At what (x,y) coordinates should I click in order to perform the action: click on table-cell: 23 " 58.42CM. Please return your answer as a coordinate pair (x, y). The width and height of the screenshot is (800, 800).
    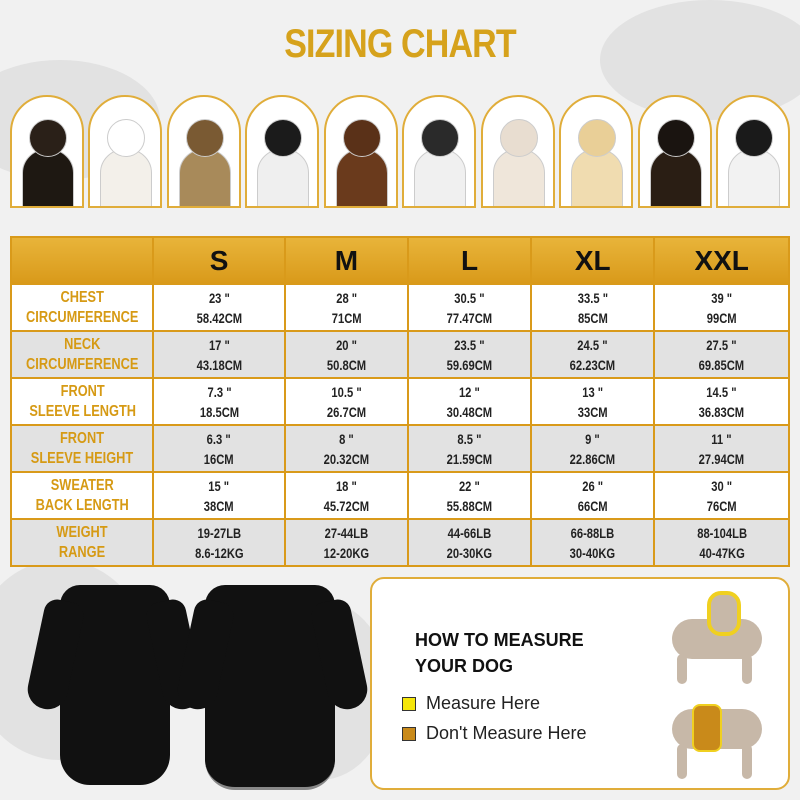
    Looking at the image, I should click on (219, 307).